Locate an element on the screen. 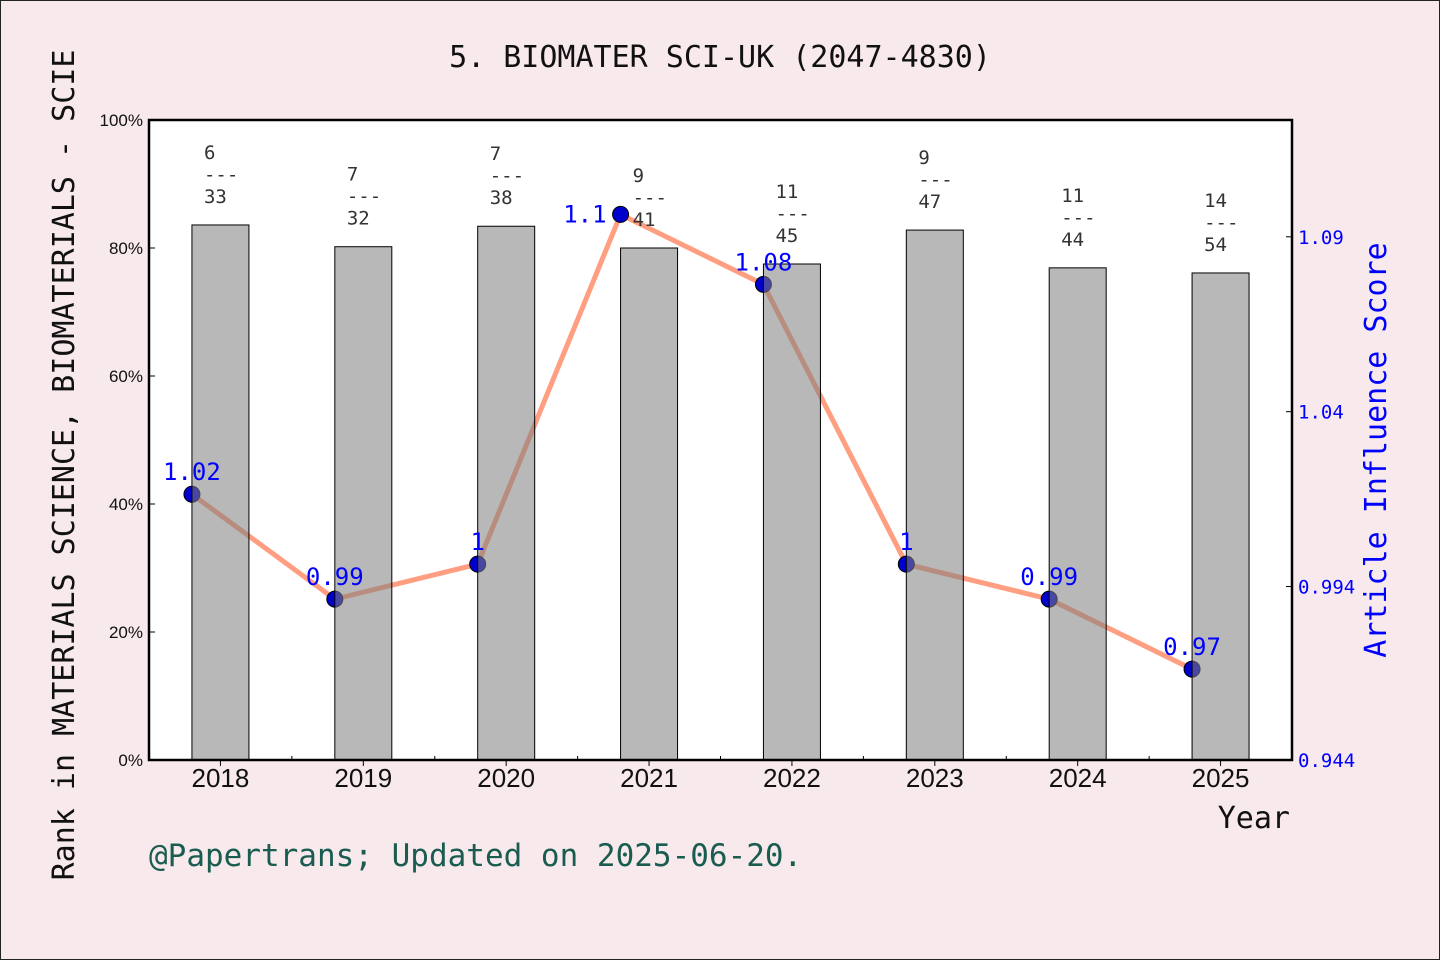 The height and width of the screenshot is (960, 1440). total-label: 47 is located at coordinates (929, 202).